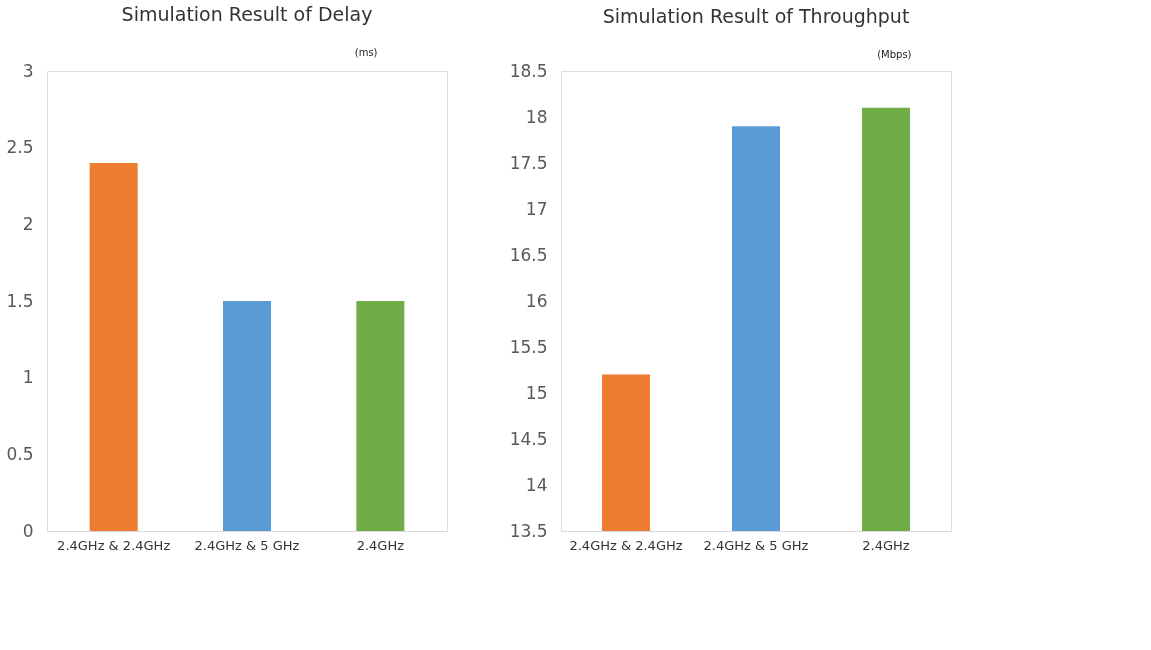 The image size is (1151, 650). What do you see at coordinates (536, 300) in the screenshot?
I see `y-tick-label: 16` at bounding box center [536, 300].